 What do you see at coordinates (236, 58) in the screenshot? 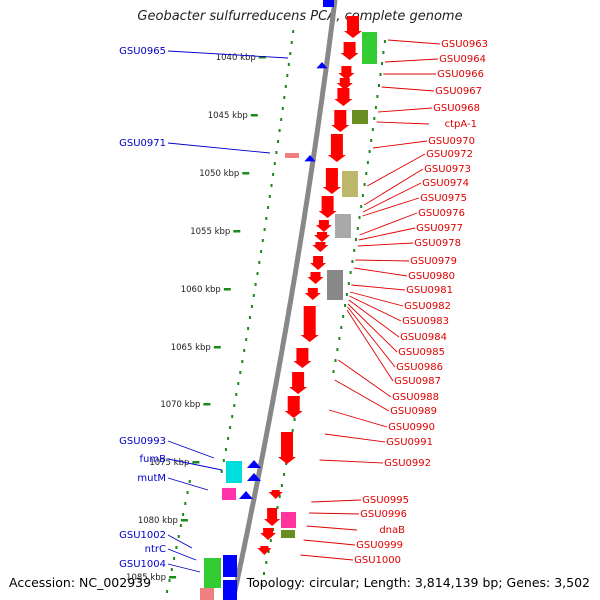
I see `kbp-tick-label: 1040 kbp` at bounding box center [236, 58].